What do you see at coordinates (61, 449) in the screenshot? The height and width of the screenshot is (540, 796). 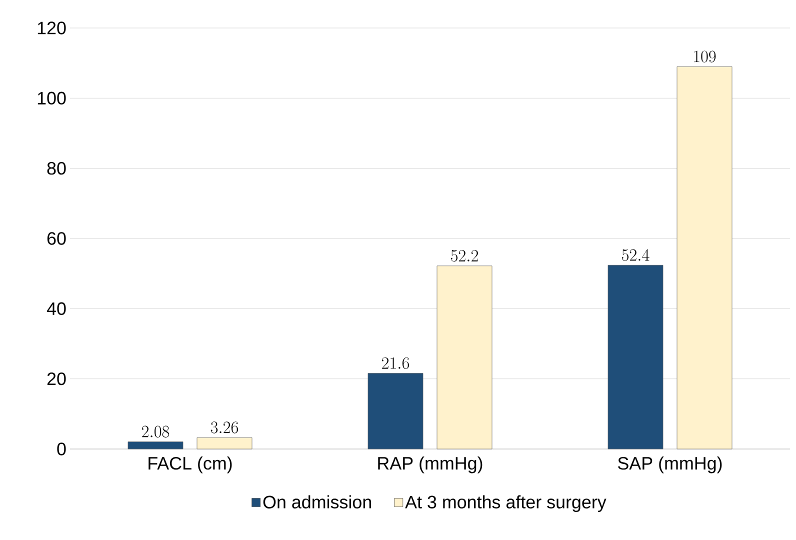 I see `y-tick-label: 0` at bounding box center [61, 449].